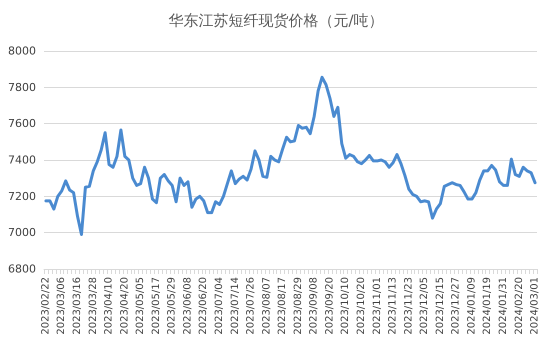  Describe the element at coordinates (22, 51) in the screenshot. I see `y-tick-label: 8000` at that location.